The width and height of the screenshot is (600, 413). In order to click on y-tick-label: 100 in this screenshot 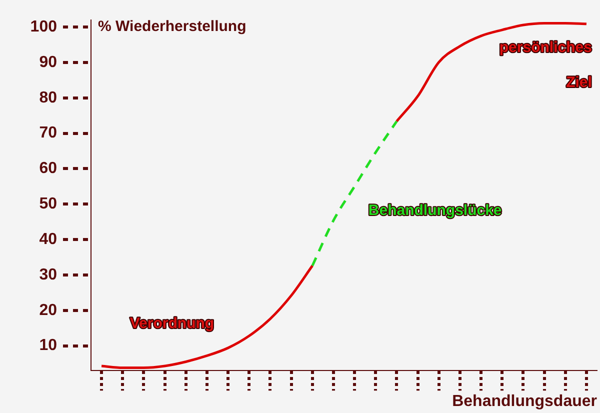, I will do `click(44, 27)`.